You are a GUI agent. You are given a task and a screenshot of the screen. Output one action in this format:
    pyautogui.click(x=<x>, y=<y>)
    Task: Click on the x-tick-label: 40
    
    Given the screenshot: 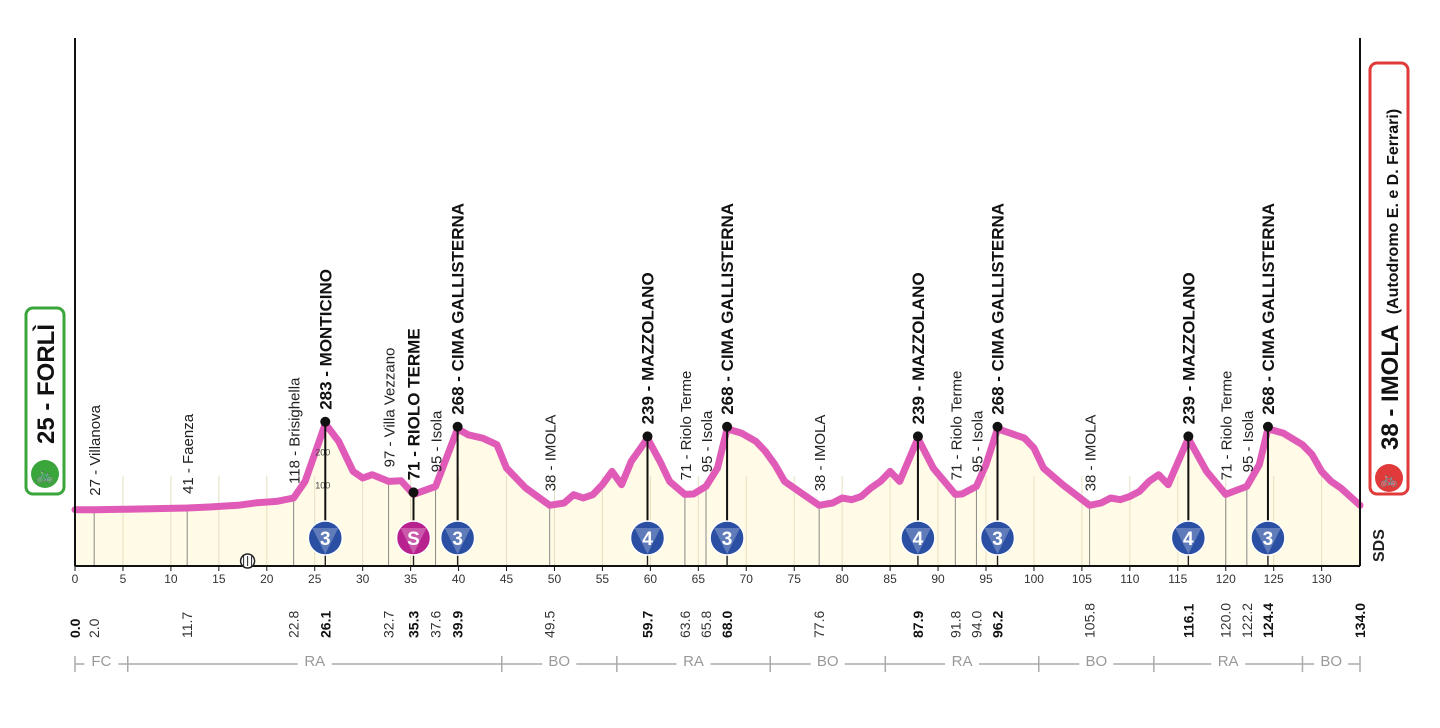 What is the action you would take?
    pyautogui.click(x=459, y=579)
    